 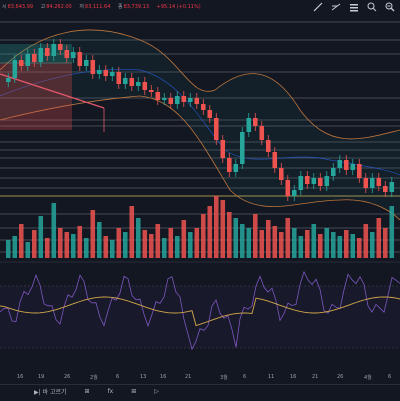 I want to click on templates-button: ⊞, so click(x=134, y=391).